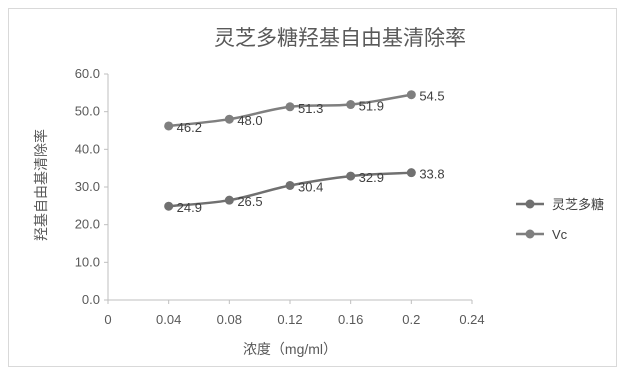 This screenshot has width=625, height=374. Describe the element at coordinates (471, 319) in the screenshot. I see `x-tick-label: 0.24` at that location.